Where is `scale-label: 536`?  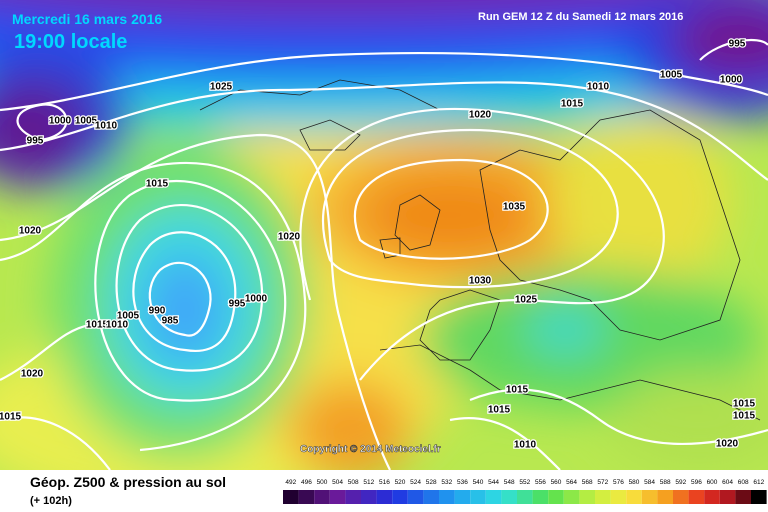
scale-label: 536 is located at coordinates (462, 482).